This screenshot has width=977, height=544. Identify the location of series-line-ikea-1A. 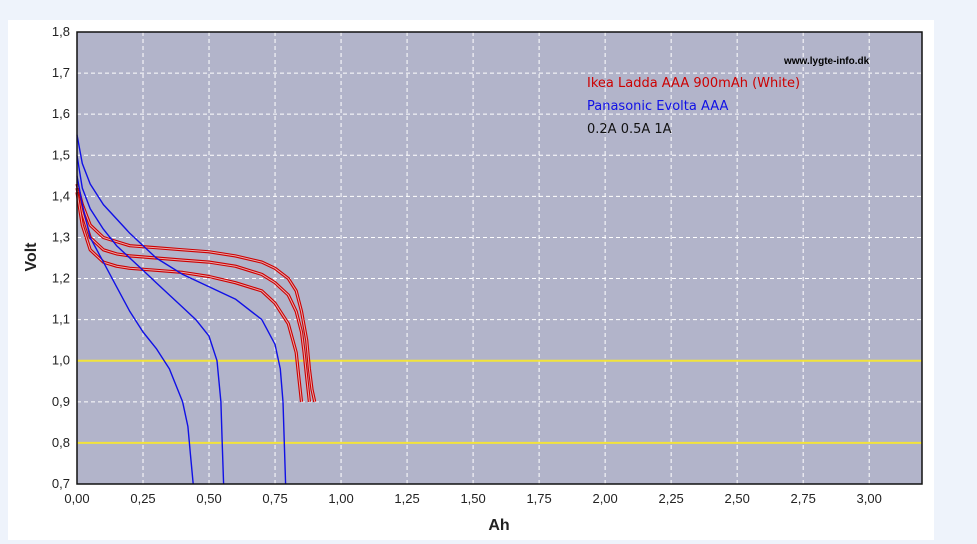
(189, 297).